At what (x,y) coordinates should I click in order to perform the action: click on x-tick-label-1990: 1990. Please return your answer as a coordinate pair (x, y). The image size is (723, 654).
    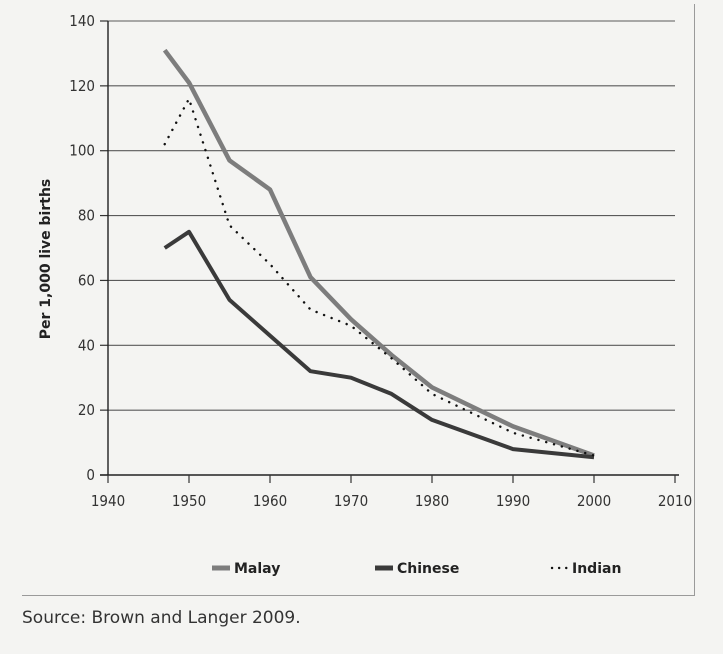
    Looking at the image, I should click on (513, 501).